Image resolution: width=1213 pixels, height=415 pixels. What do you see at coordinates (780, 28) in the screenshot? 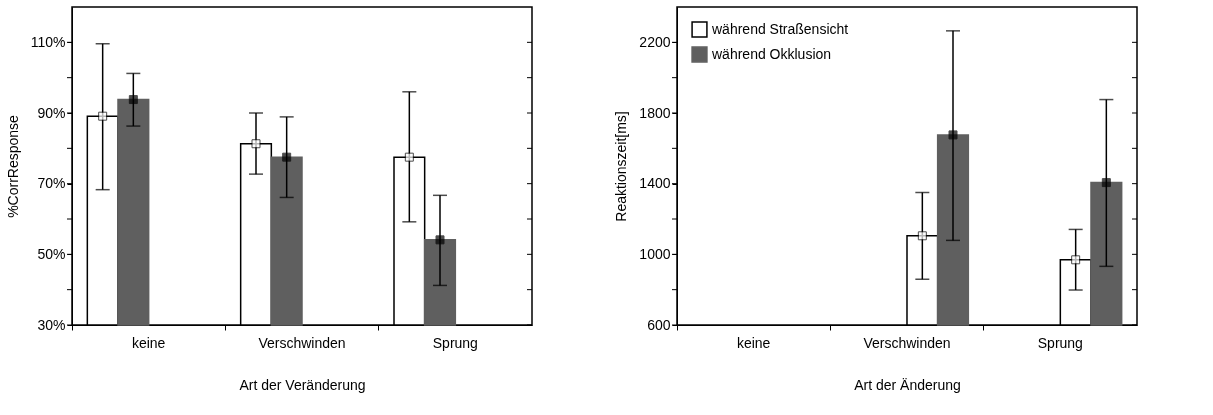
I see `legend-label: während Straßensicht` at bounding box center [780, 28].